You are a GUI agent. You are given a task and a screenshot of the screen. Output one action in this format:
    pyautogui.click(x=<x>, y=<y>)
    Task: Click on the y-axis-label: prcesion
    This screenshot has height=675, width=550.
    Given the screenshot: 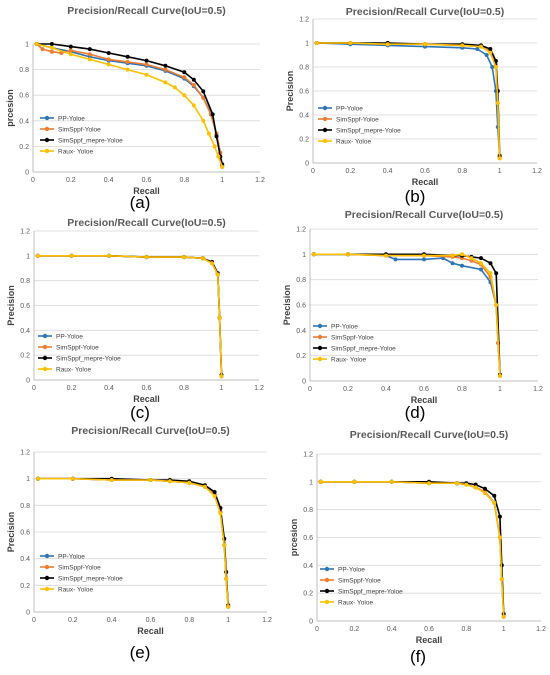 What is the action you would take?
    pyautogui.click(x=294, y=538)
    